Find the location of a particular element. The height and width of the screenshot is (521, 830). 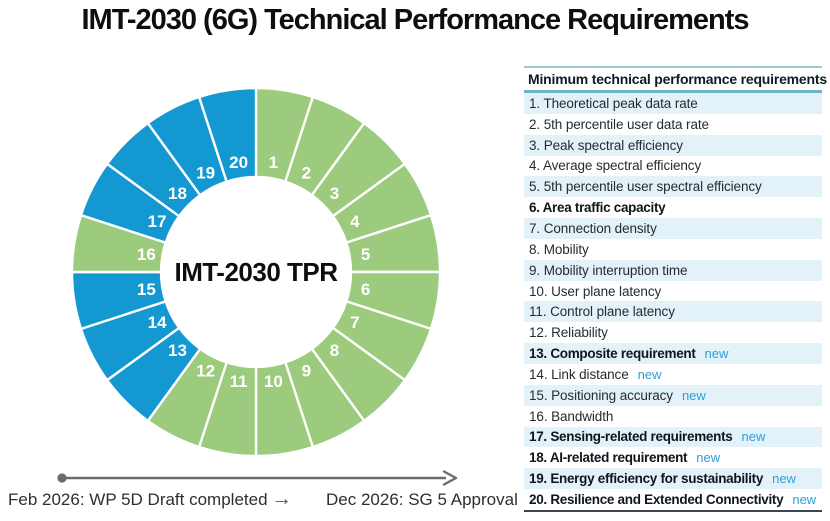

requirement-label: 11. Control plane latency is located at coordinates (602, 312).